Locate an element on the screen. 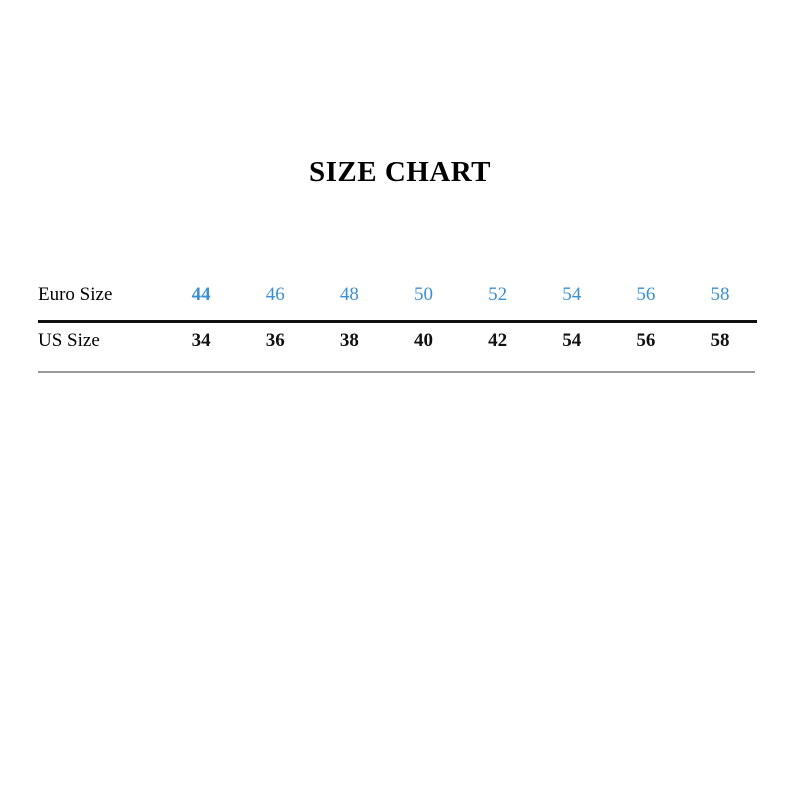  table-row-us-size: US Size 34 36 38 40 42 54 56 58 is located at coordinates (397, 341).